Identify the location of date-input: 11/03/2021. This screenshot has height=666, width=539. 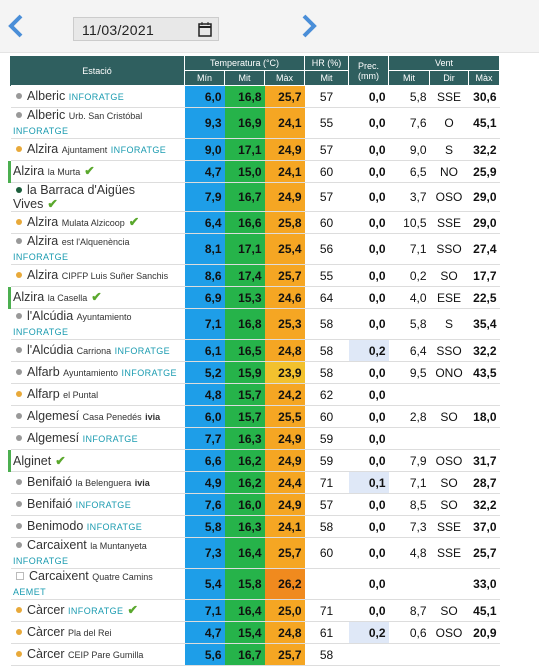
(146, 29).